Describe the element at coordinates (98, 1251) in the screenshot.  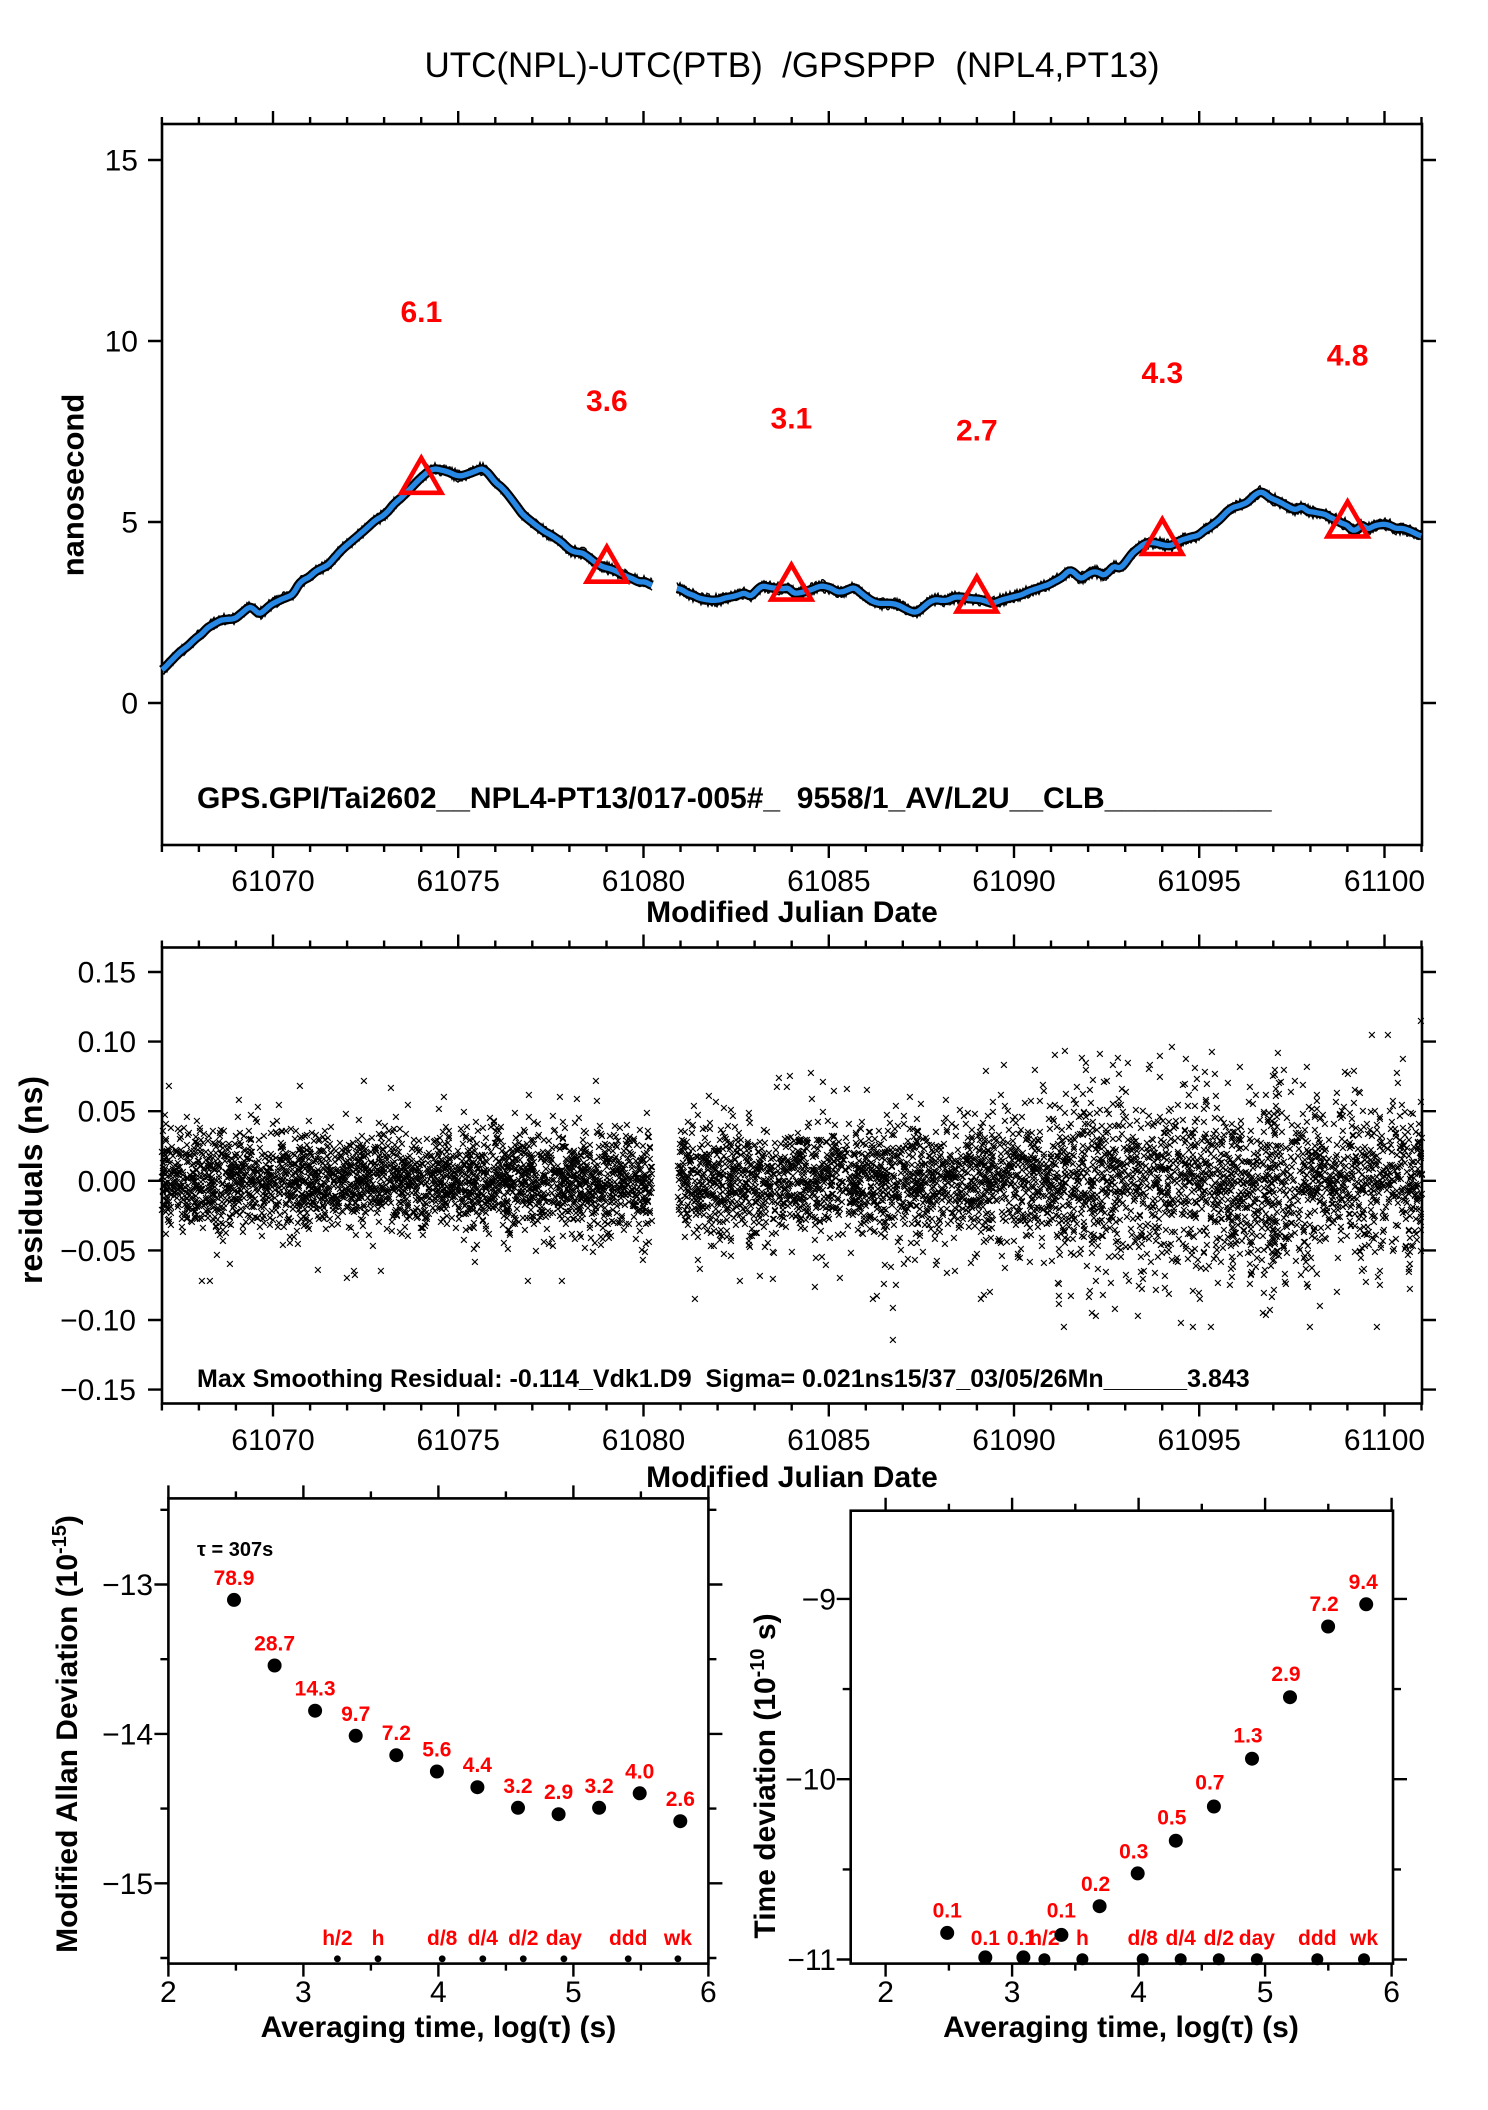
I see `svg-text: −0.05` at that location.